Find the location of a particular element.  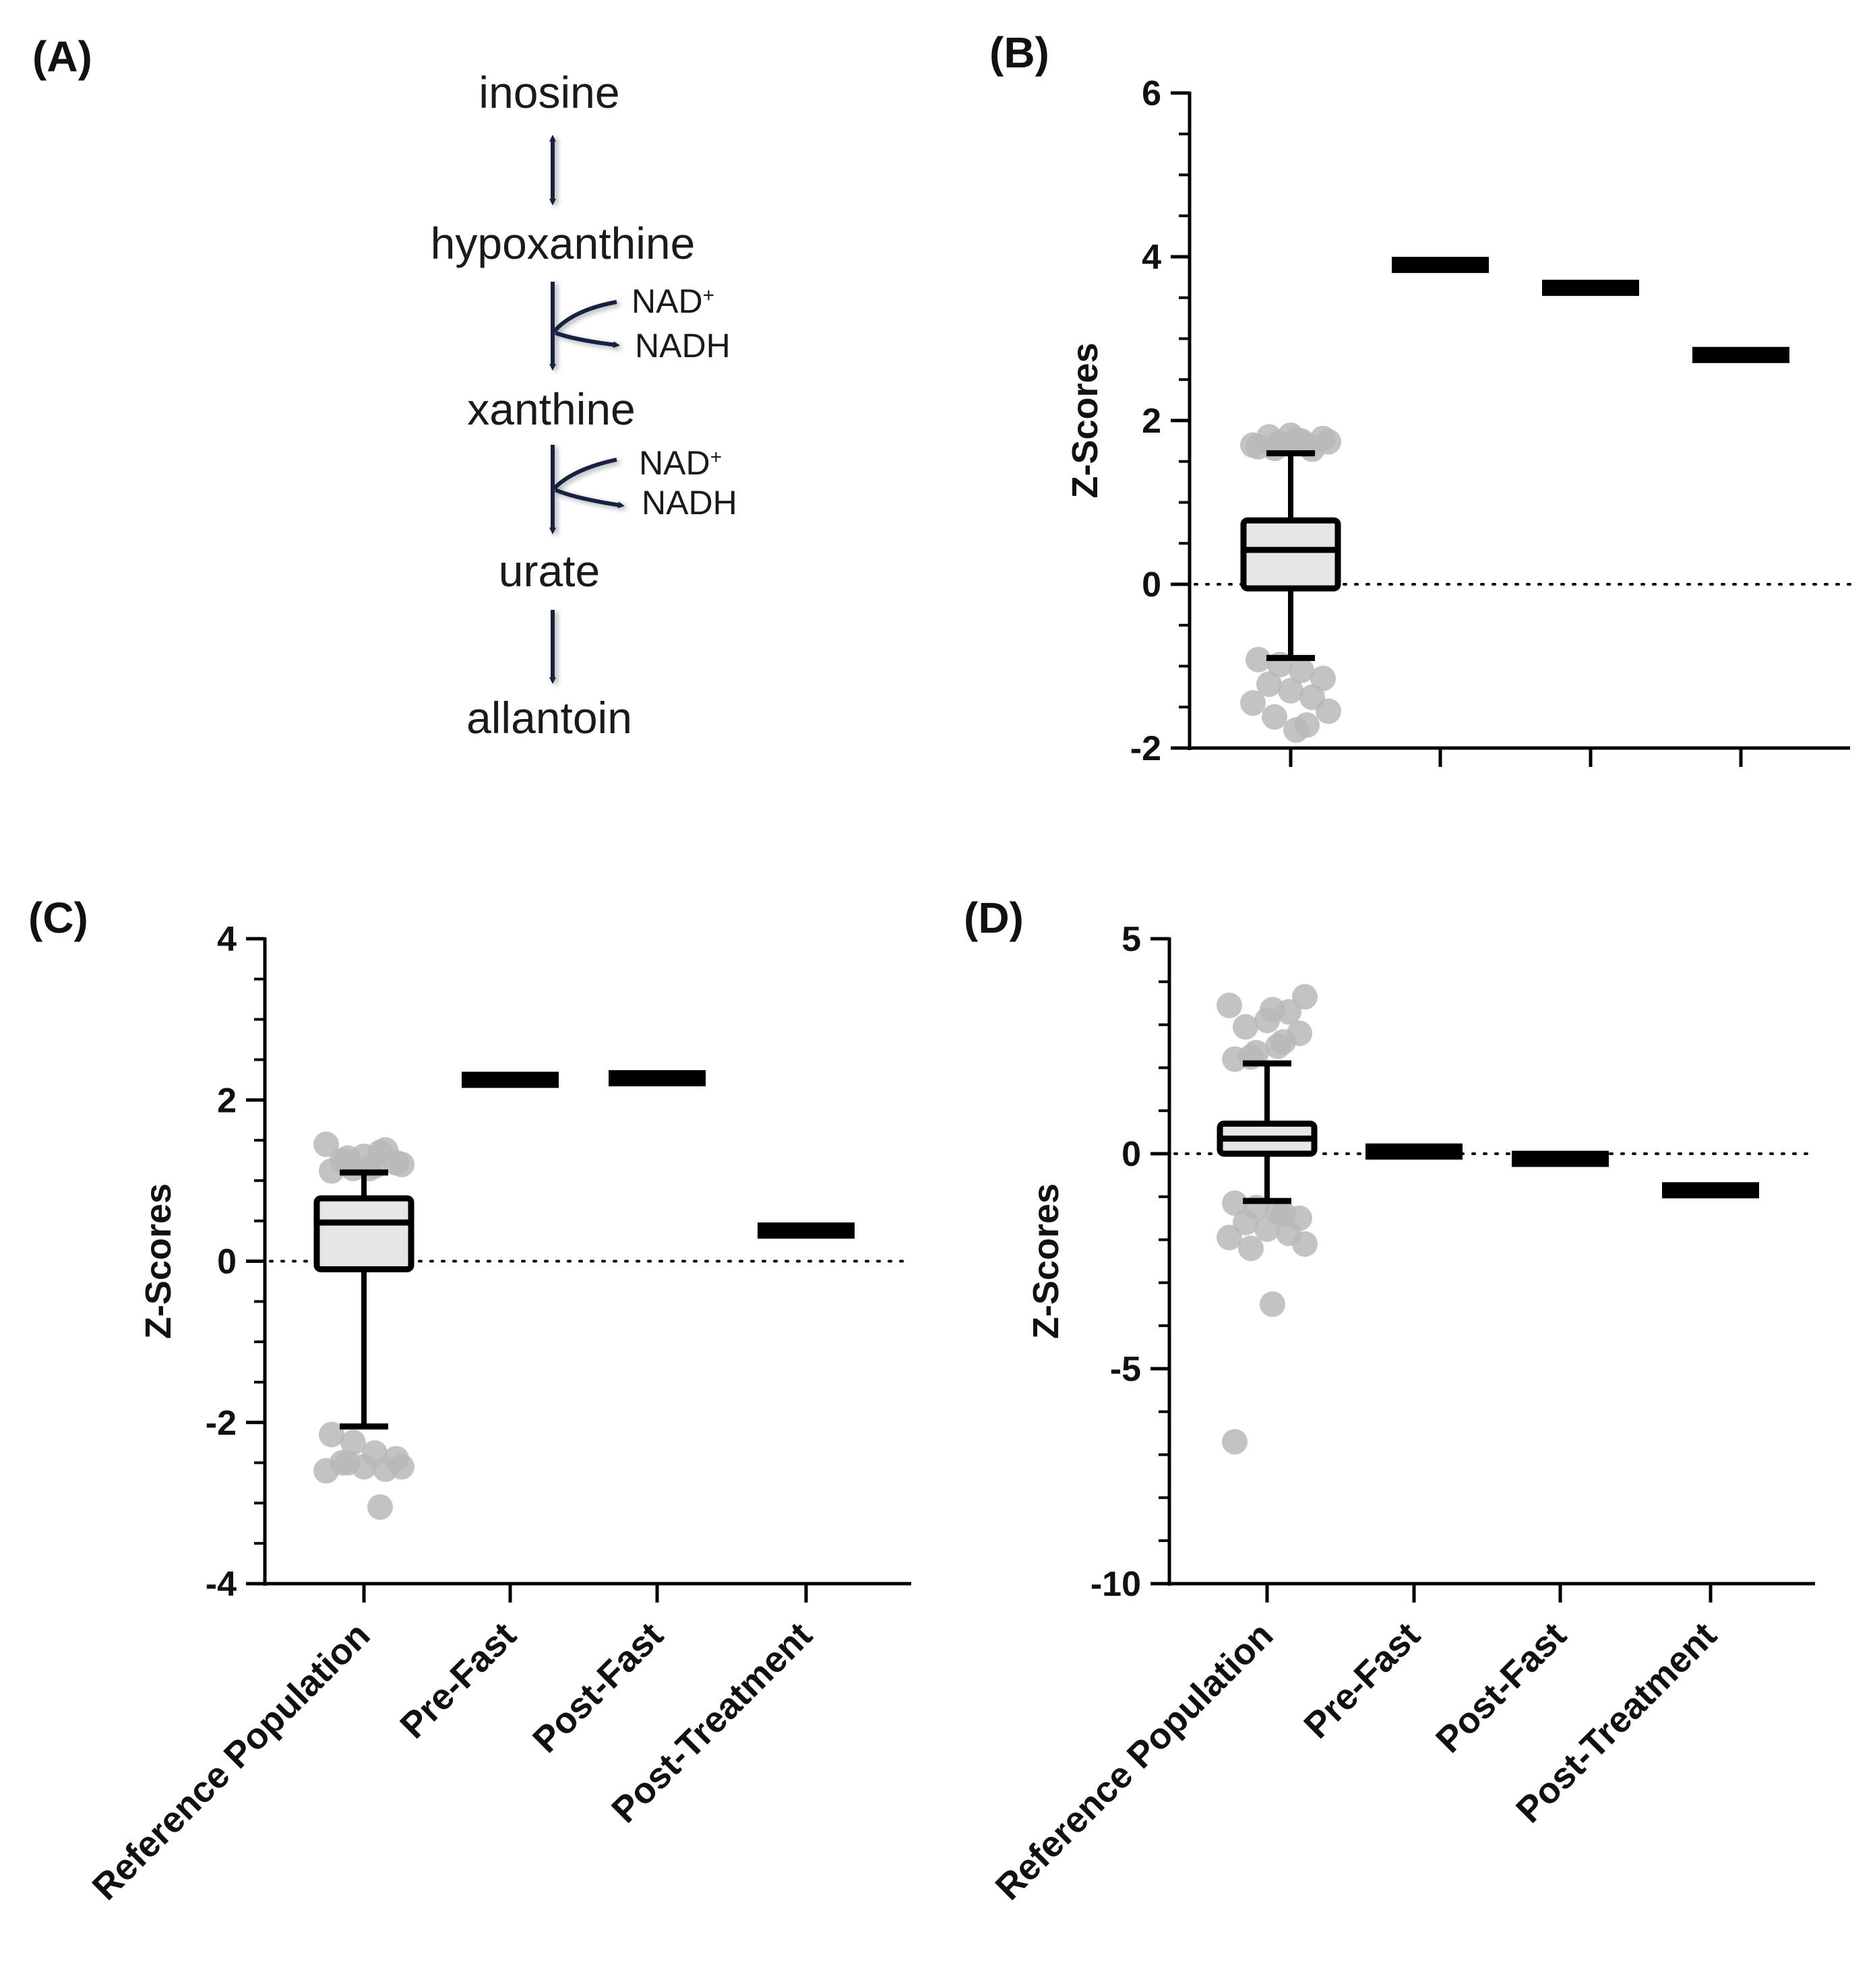

cofactor-nad-2: NAD+ is located at coordinates (680, 463).